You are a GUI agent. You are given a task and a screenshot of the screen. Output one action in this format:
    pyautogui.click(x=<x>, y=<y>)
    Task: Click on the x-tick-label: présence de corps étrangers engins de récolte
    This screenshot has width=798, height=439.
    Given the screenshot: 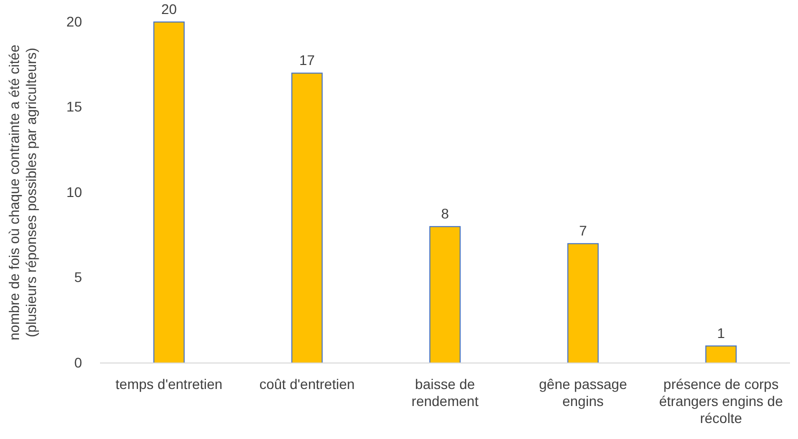 What is the action you would take?
    pyautogui.click(x=721, y=401)
    